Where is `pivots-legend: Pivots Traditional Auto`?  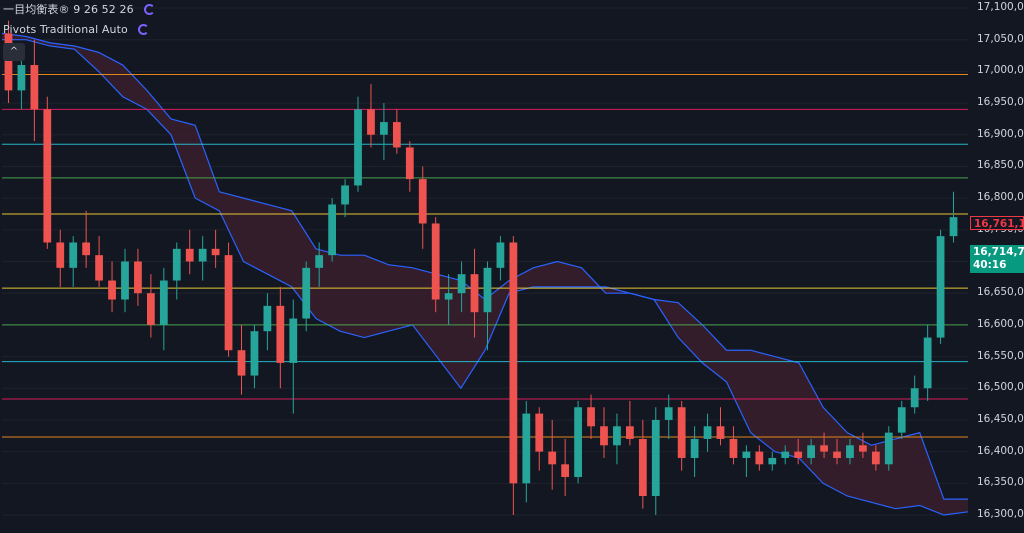 pivots-legend: Pivots Traditional Auto is located at coordinates (76, 29).